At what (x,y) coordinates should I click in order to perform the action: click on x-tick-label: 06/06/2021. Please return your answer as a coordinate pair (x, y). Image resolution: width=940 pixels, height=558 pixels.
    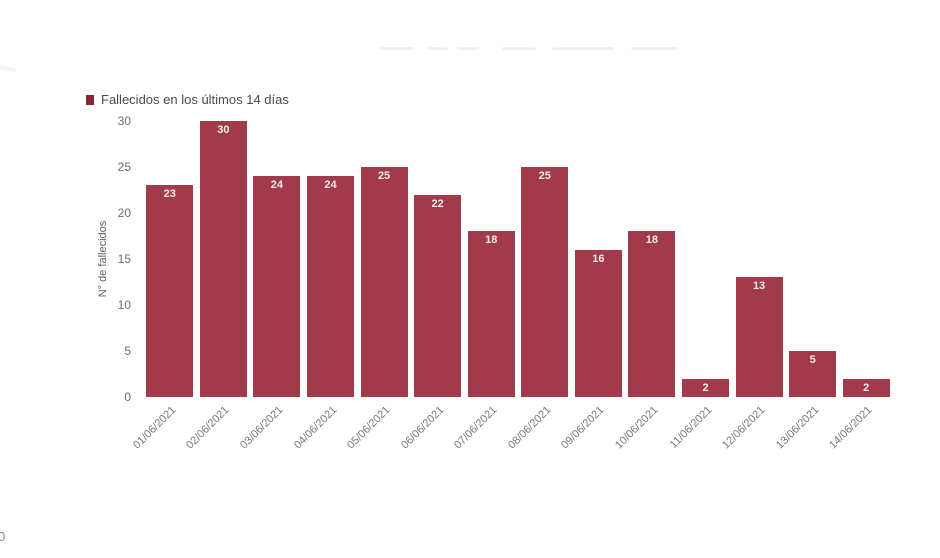
    Looking at the image, I should click on (422, 428).